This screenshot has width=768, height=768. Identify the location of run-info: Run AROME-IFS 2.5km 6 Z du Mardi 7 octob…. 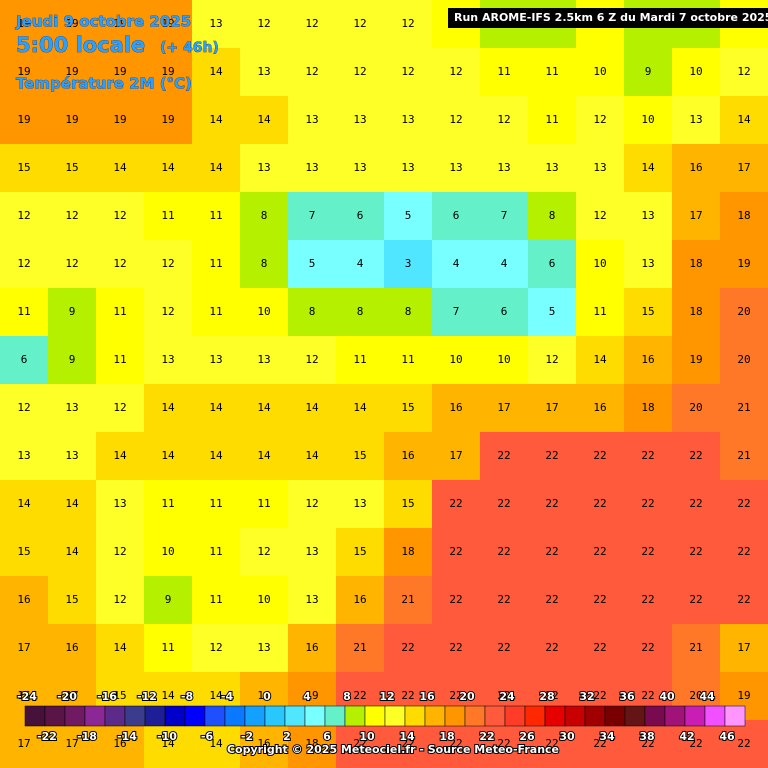
(611, 17).